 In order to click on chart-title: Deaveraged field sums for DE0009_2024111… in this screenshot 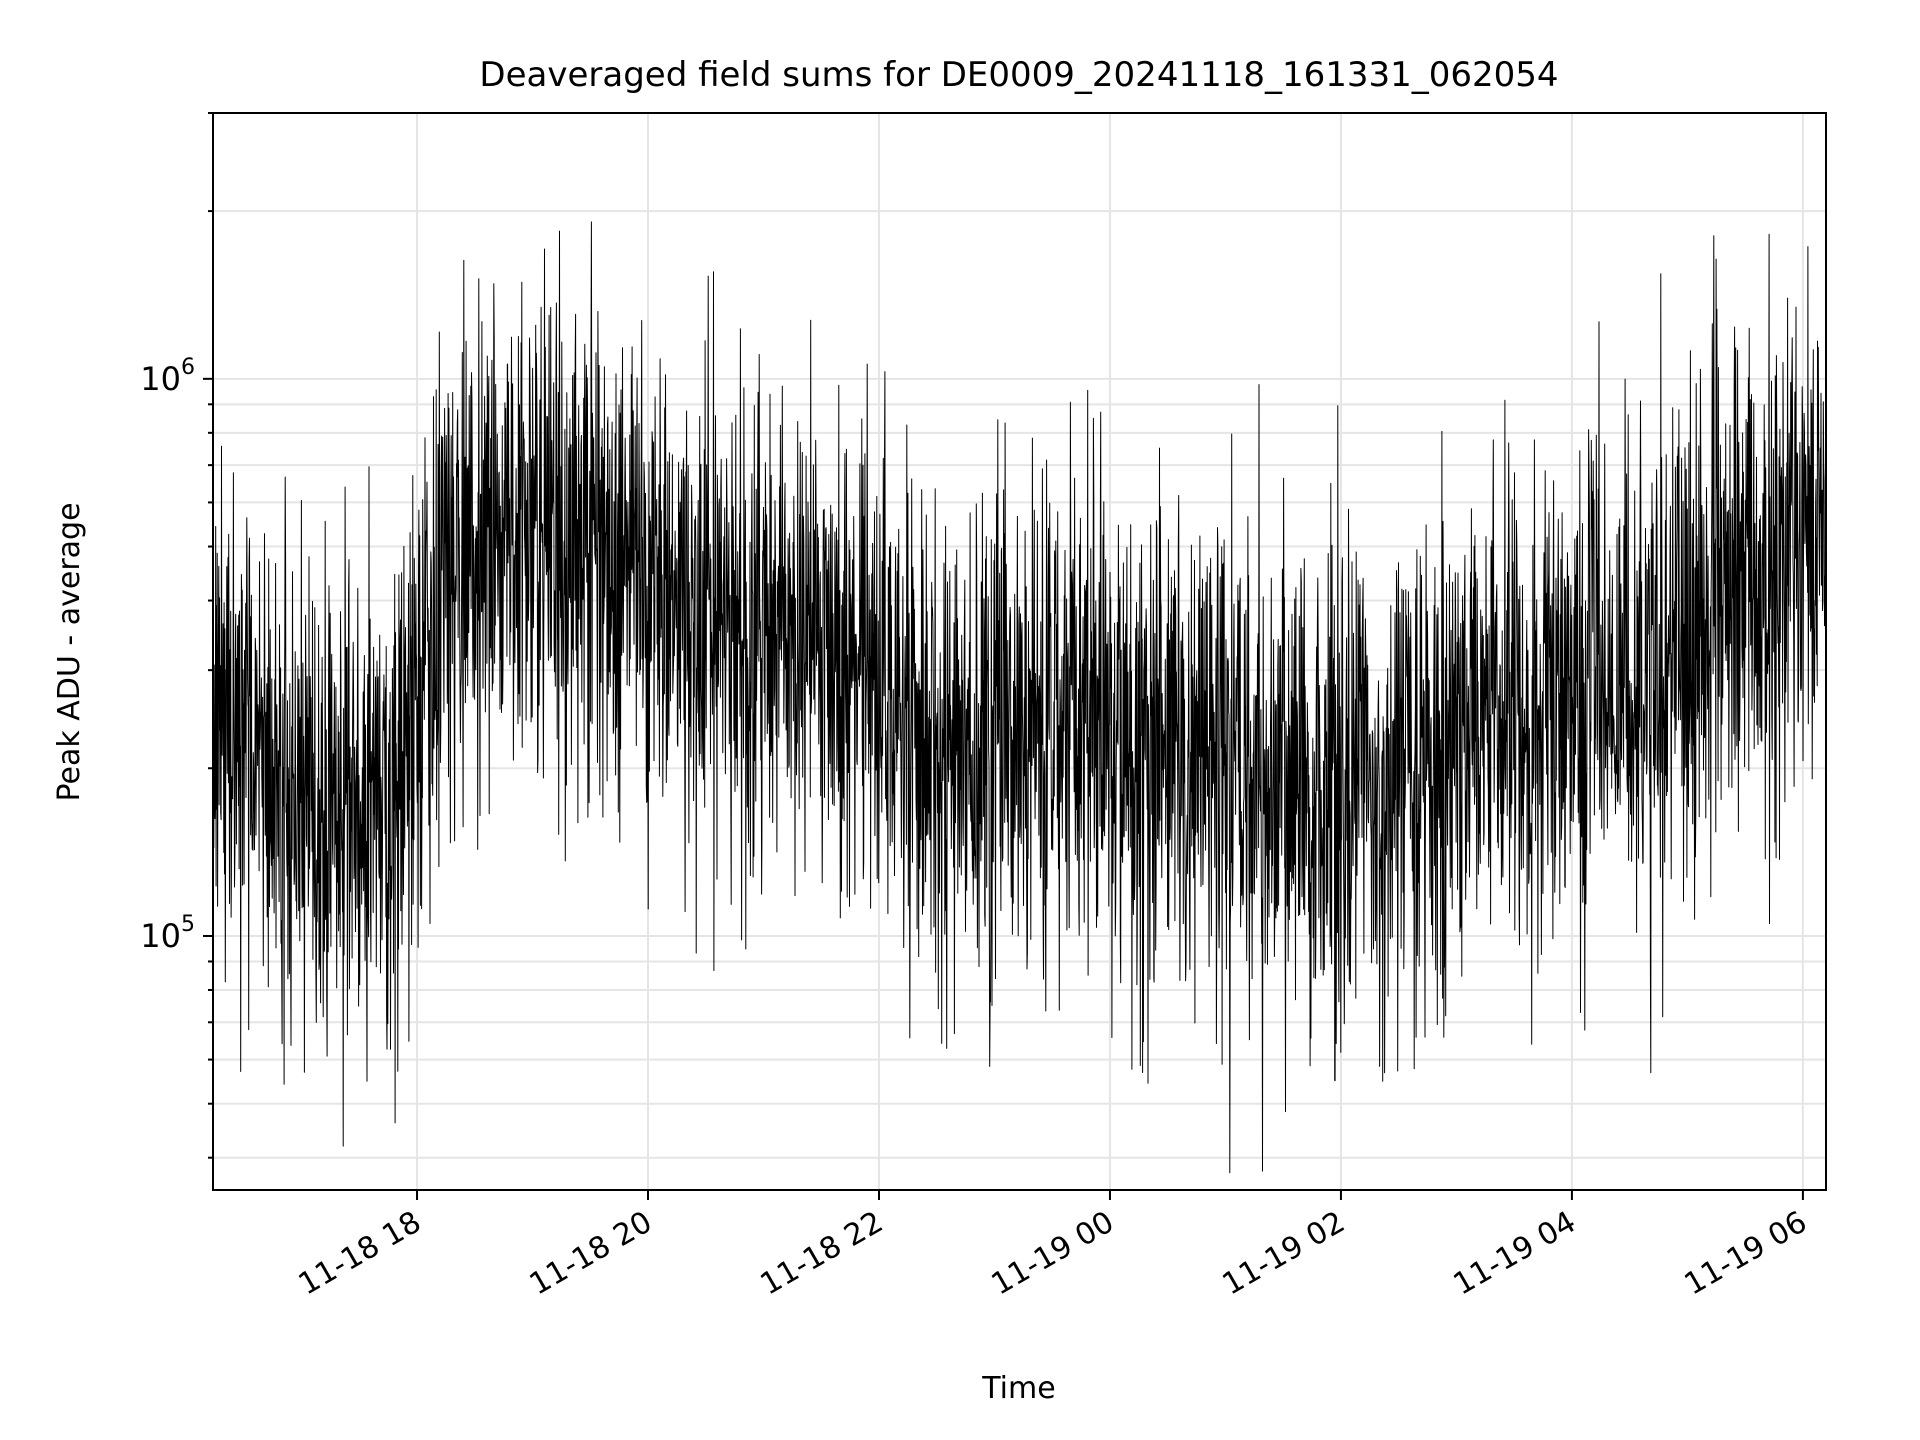, I will do `click(1018, 75)`.